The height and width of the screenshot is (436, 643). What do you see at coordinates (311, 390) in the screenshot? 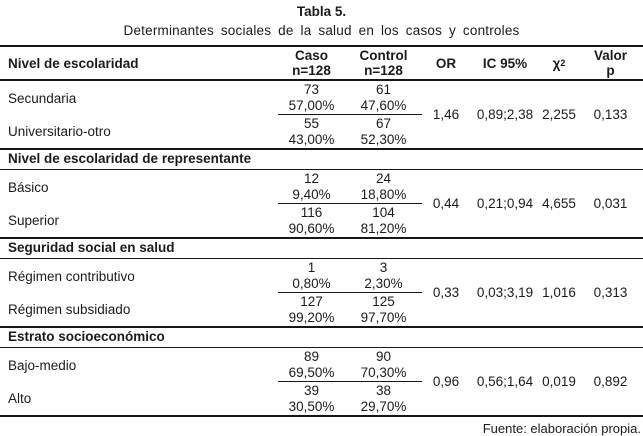
I see `caso-count: 39` at bounding box center [311, 390].